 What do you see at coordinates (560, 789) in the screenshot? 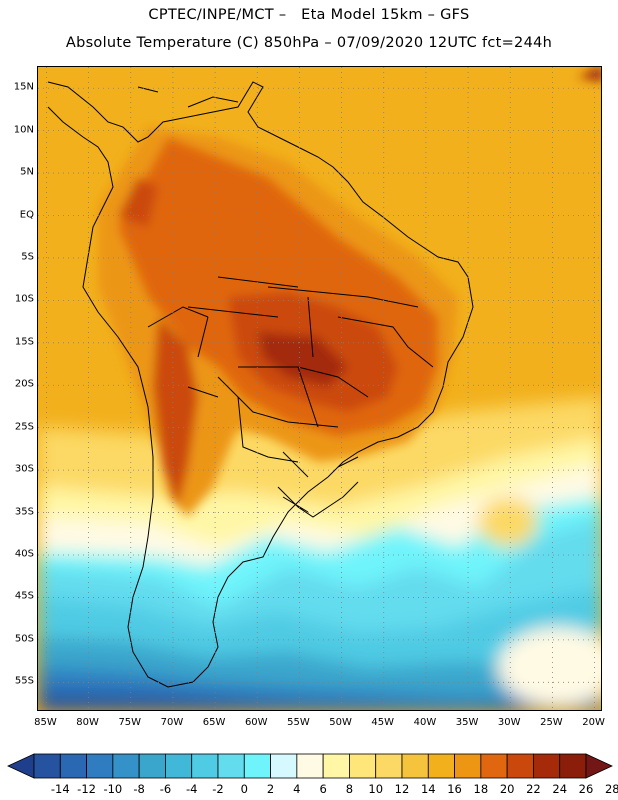
I see `colorbar-label: 24` at bounding box center [560, 789].